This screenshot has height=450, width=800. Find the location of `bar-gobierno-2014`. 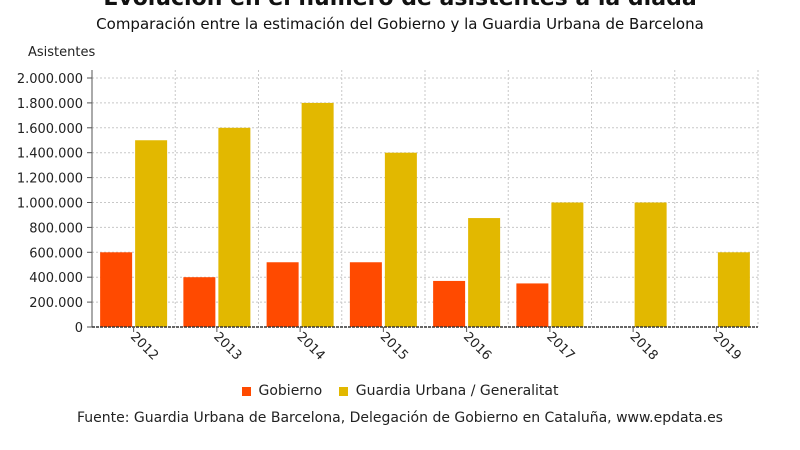

bar-gobierno-2014 is located at coordinates (282, 294).